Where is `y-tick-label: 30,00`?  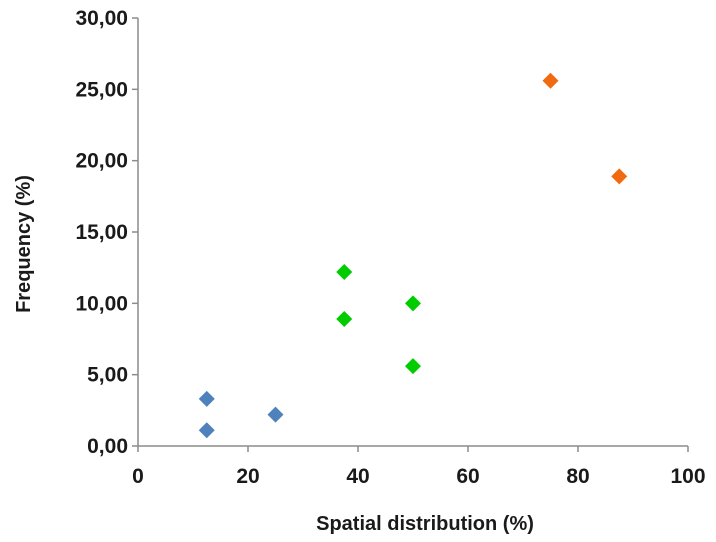
y-tick-label: 30,00 is located at coordinates (101, 18).